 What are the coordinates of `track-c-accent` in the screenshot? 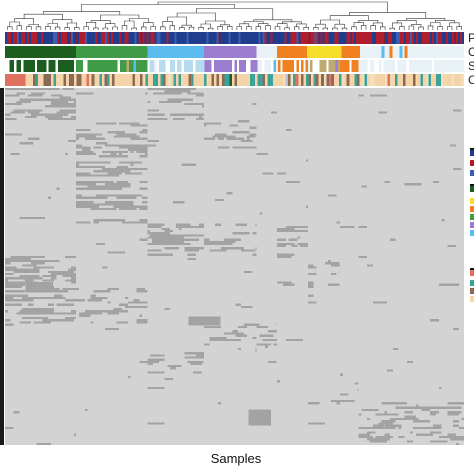 It's located at (383, 52).